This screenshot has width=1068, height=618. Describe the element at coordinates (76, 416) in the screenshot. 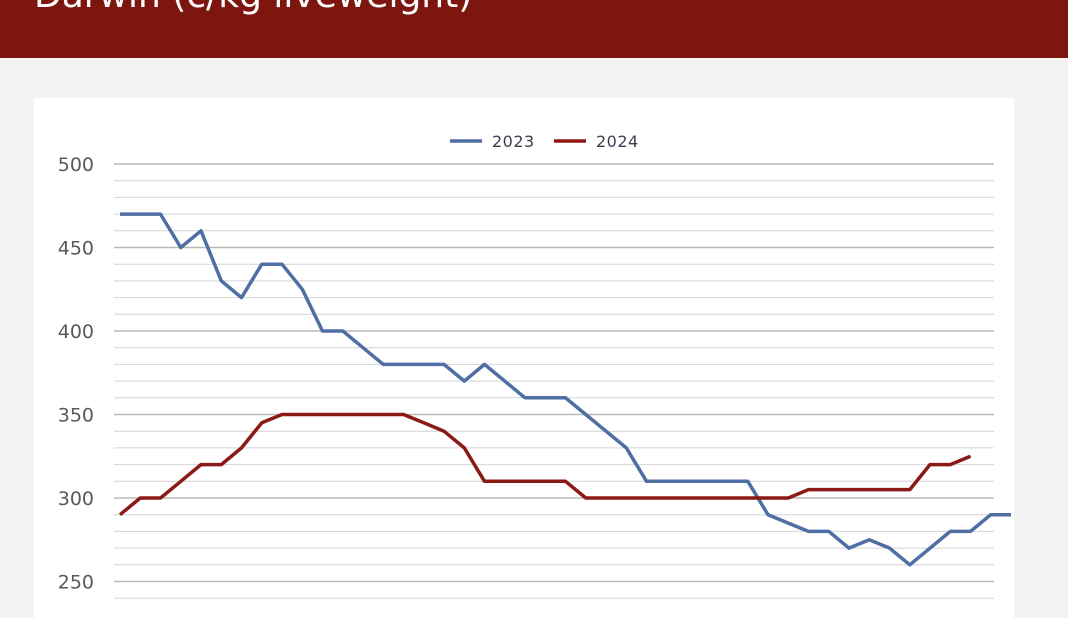

I see `y-tick-label: 350` at that location.